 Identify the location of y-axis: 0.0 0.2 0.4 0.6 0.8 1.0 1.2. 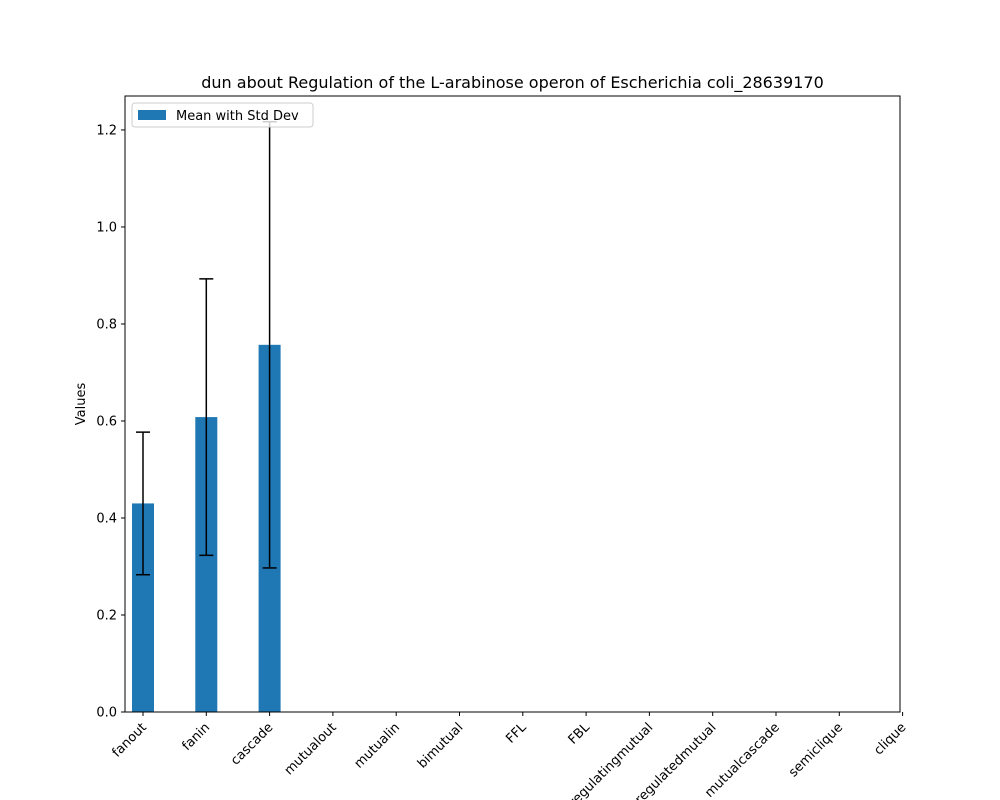
(110, 422).